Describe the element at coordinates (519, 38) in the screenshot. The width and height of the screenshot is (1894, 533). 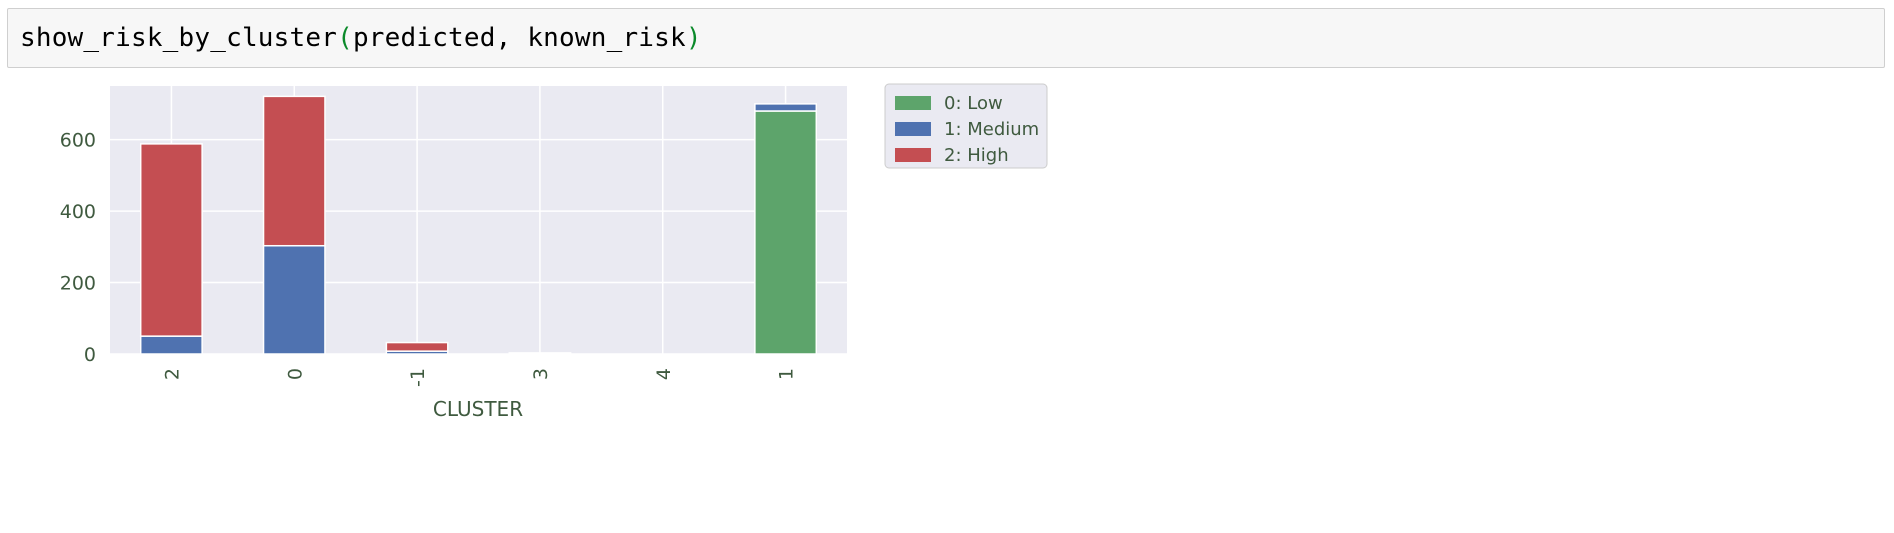
I see `function-args: predicted, known_risk` at that location.